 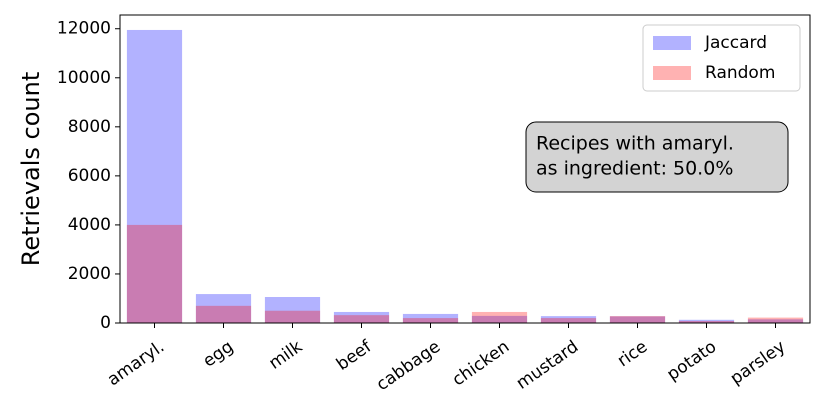 I want to click on x-tick-label: egg, so click(x=219, y=354).